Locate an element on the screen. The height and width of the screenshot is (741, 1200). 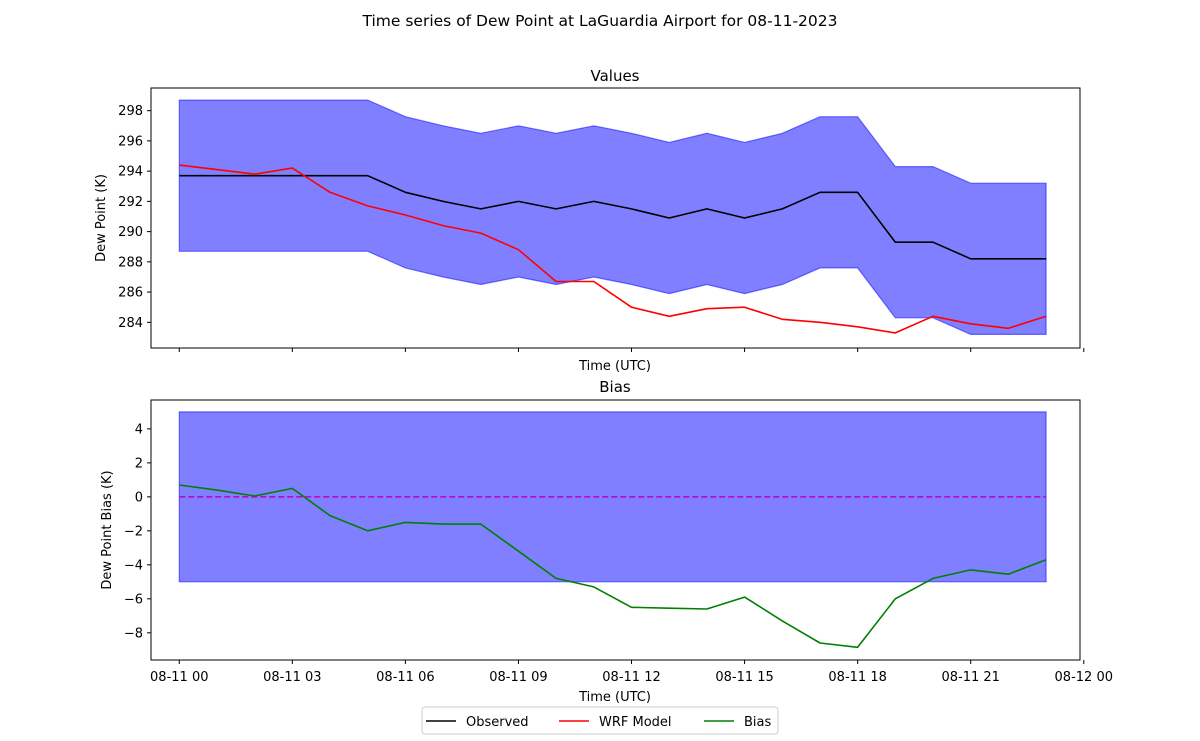
bias-xlabel: Time (UTC) is located at coordinates (614, 697).